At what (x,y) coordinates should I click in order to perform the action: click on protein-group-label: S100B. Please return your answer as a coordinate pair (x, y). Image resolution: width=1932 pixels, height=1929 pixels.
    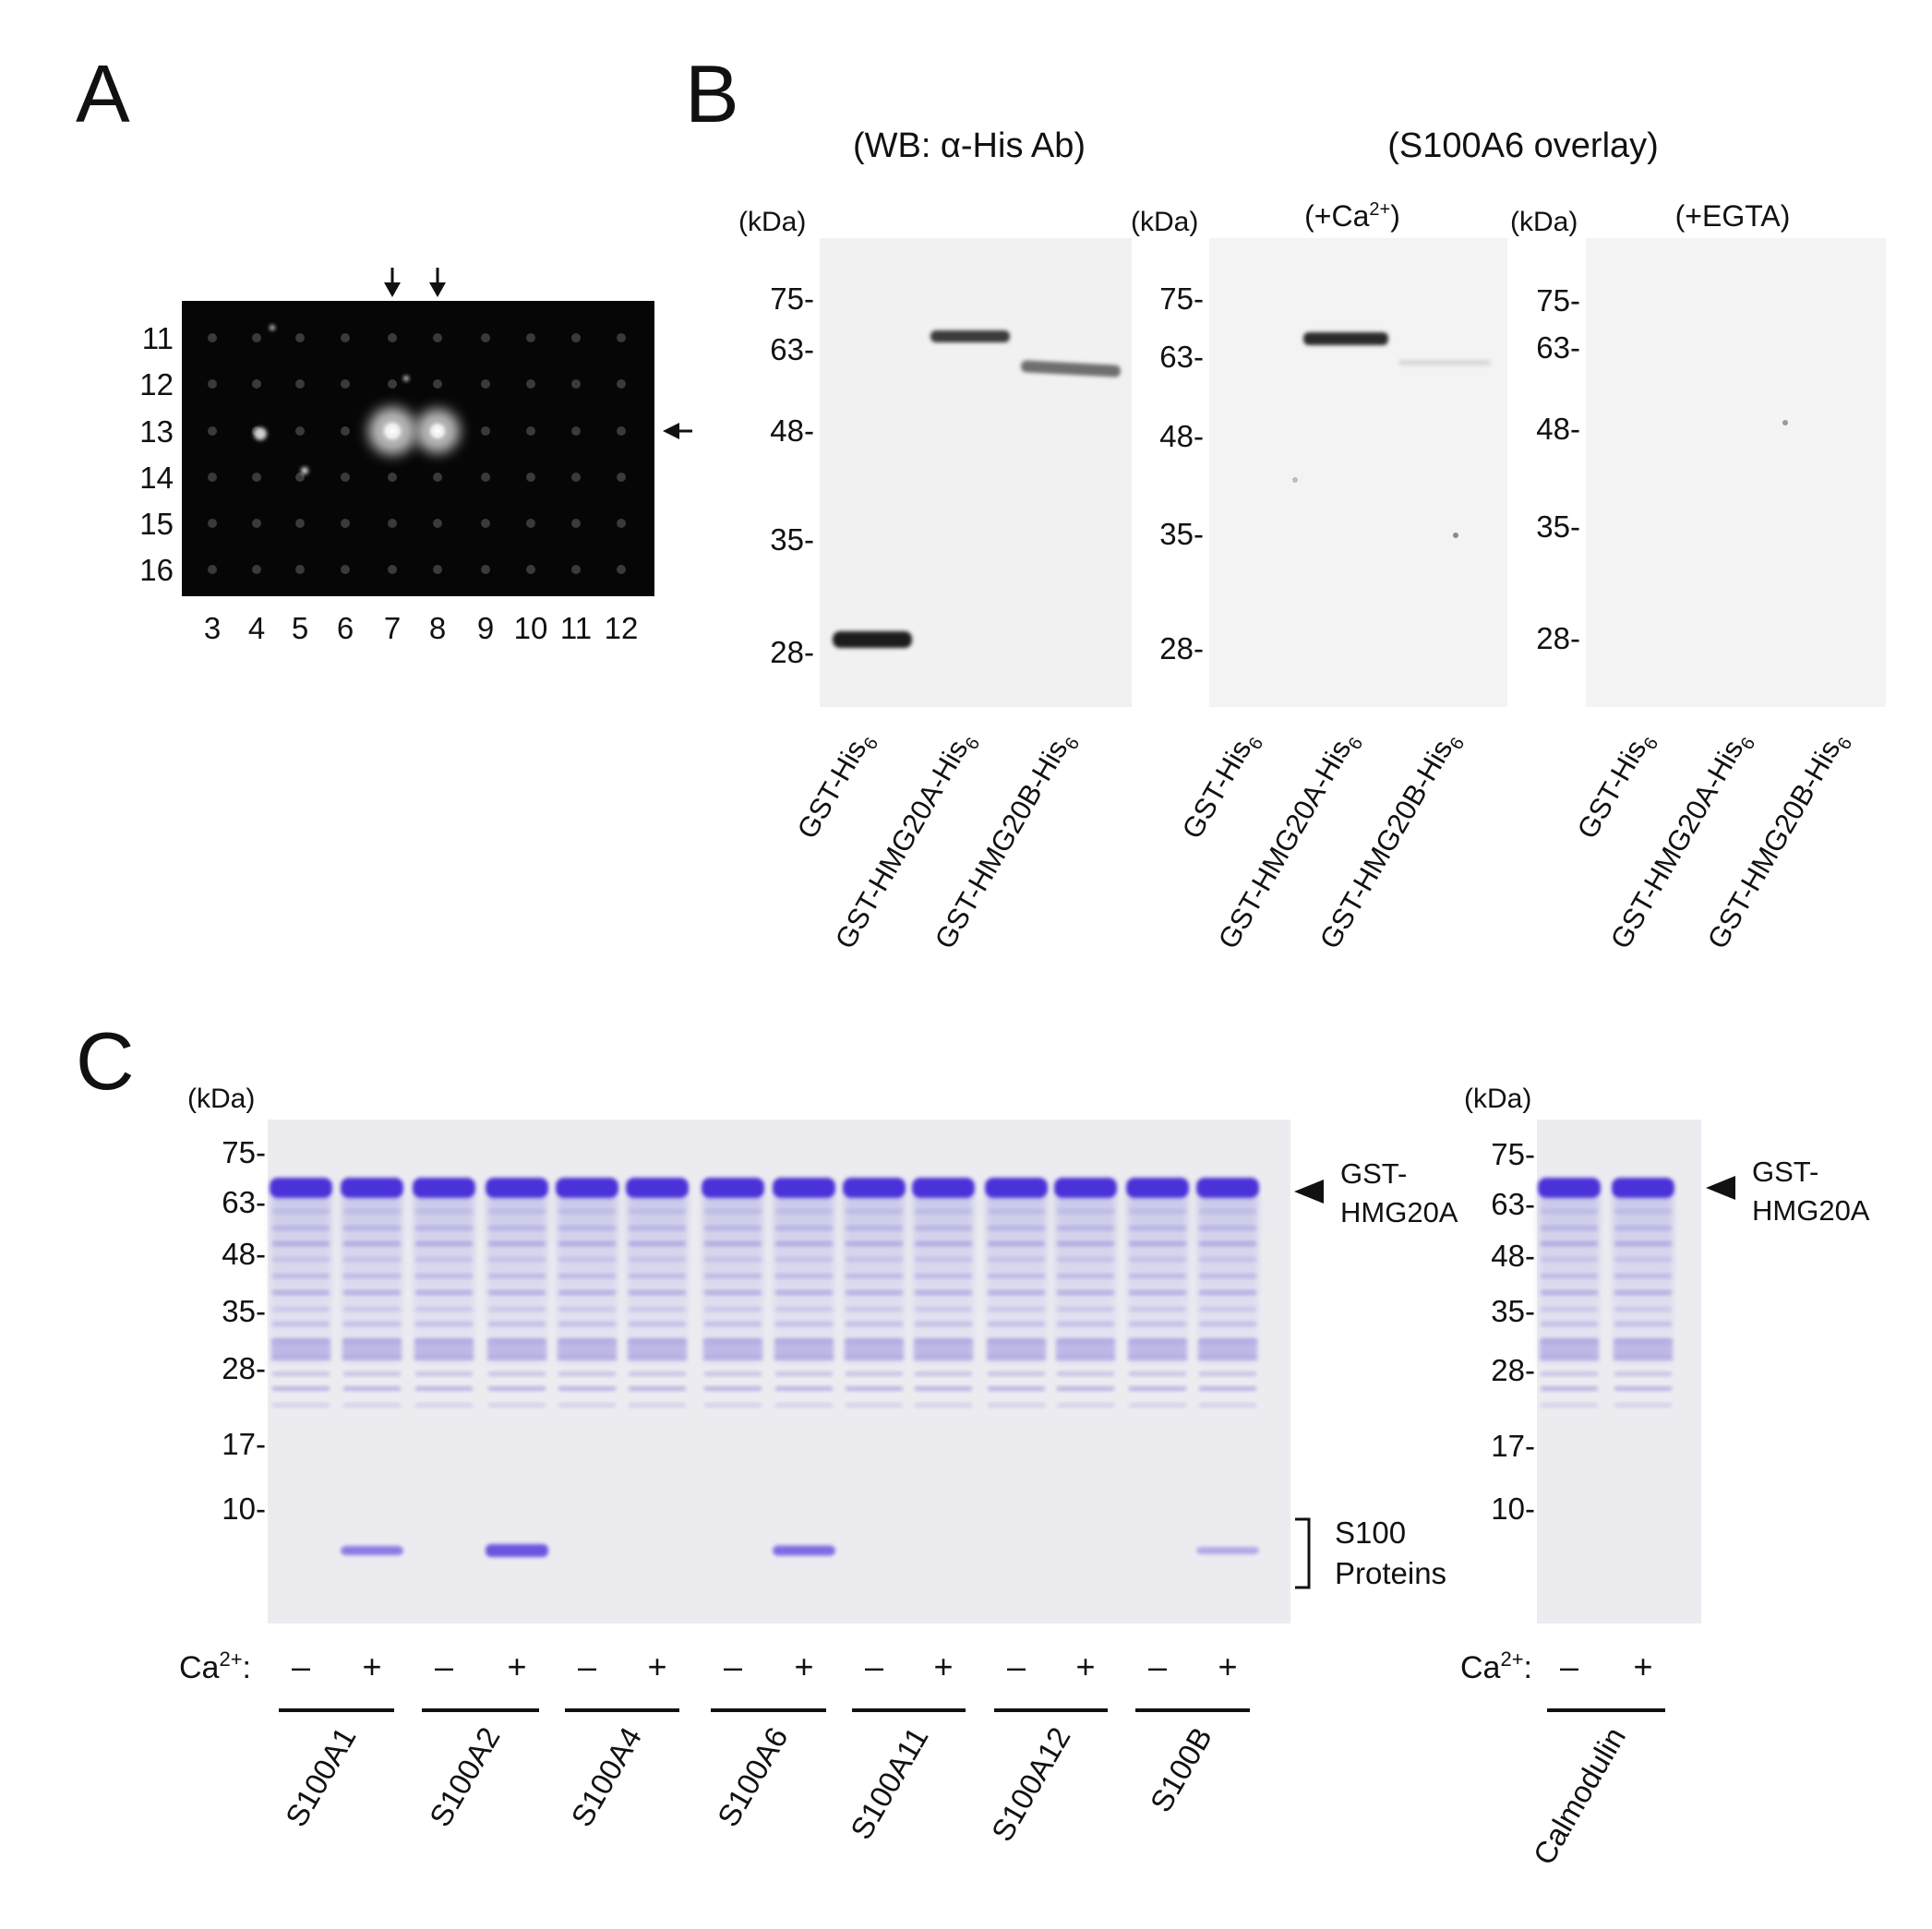
    Looking at the image, I should click on (1180, 1769).